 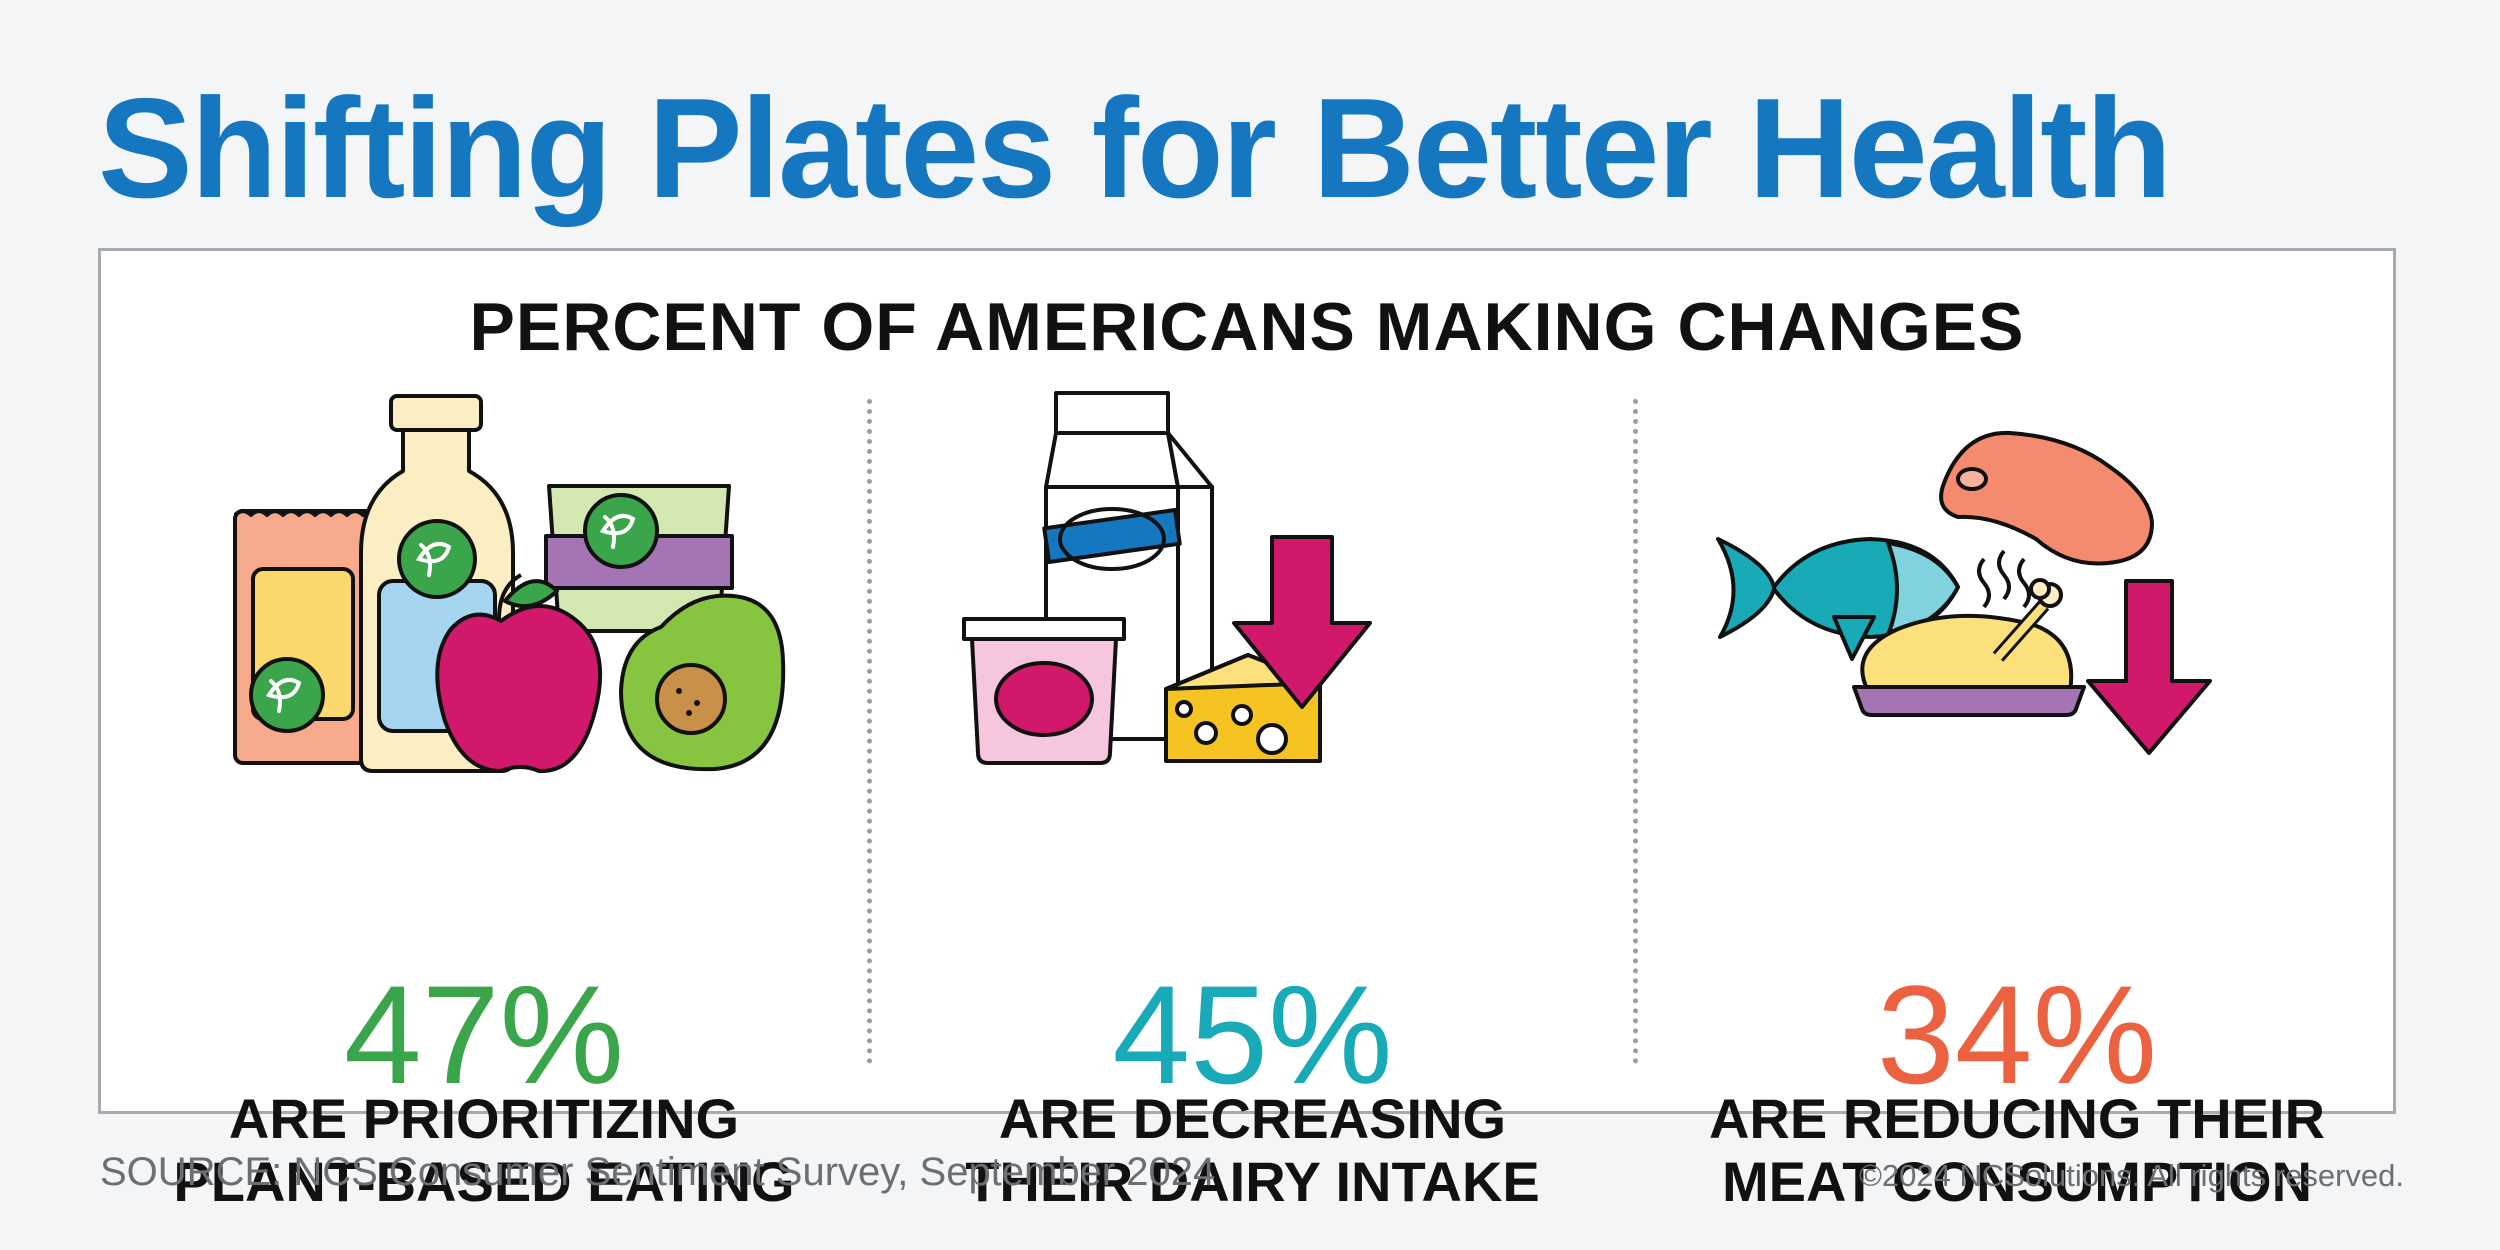 I want to click on stat-caption: ARE DECREASING THEIR DAIRY INTAKE, so click(x=1252, y=1150).